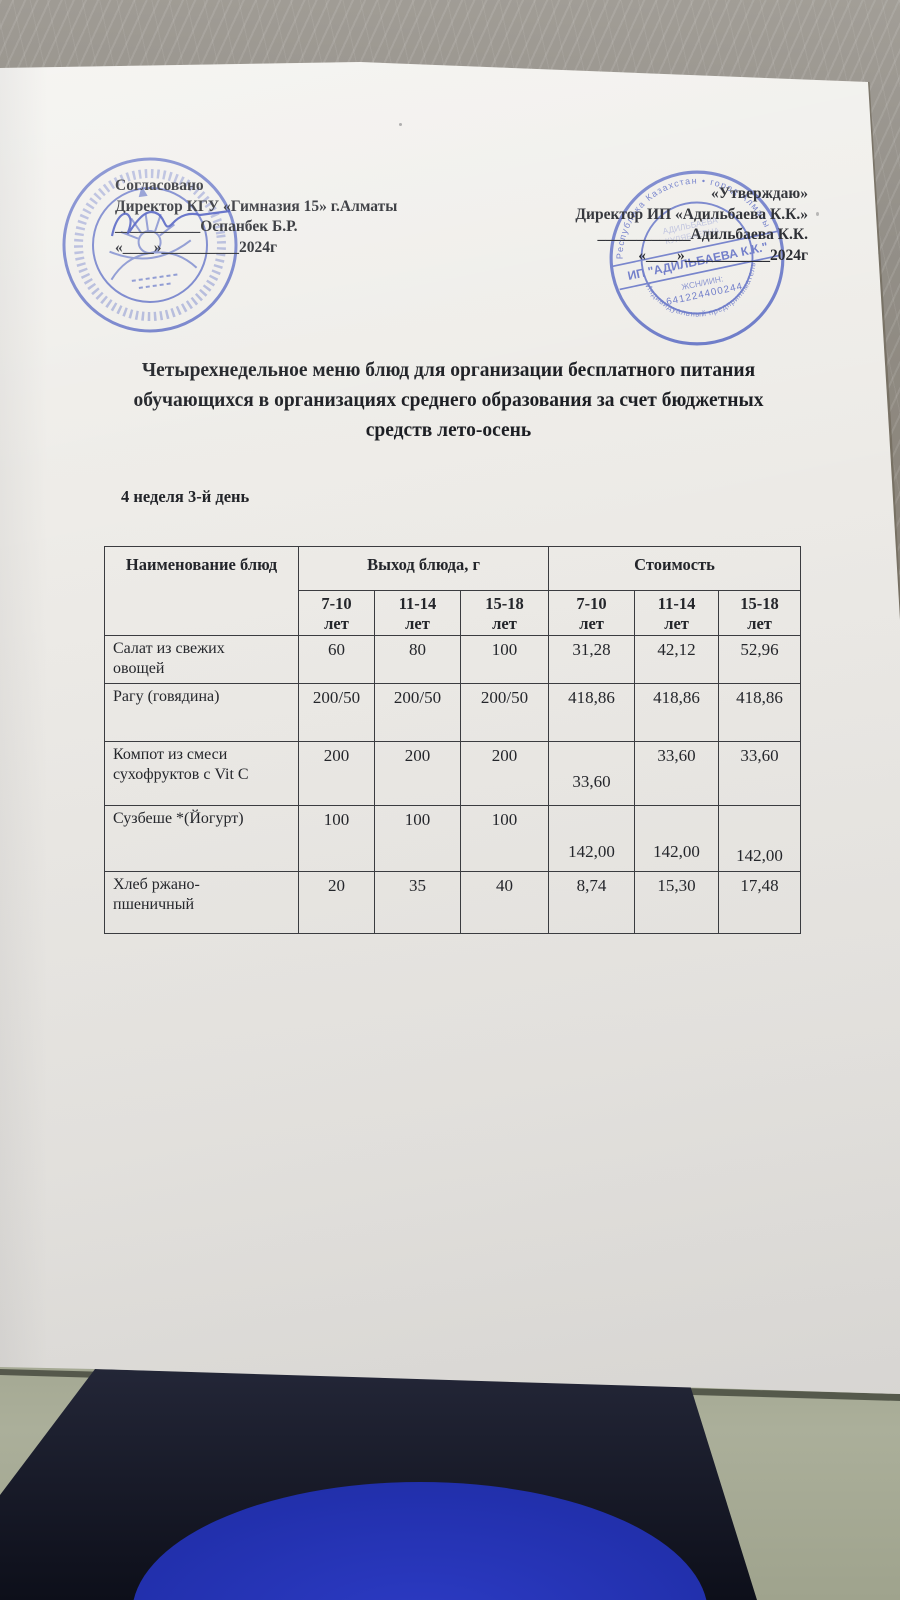 The width and height of the screenshot is (900, 1600). Describe the element at coordinates (201, 712) in the screenshot. I see `dish-name-cell: Рагу (говядина)` at that location.